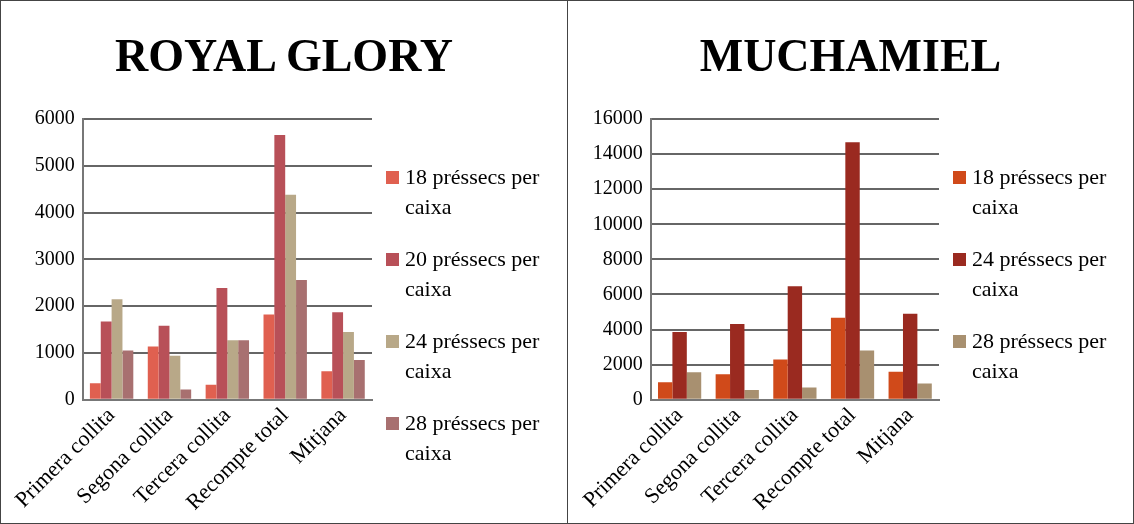 This screenshot has width=1134, height=524. I want to click on legend-label: 20 préssecs per caixa, so click(473, 274).